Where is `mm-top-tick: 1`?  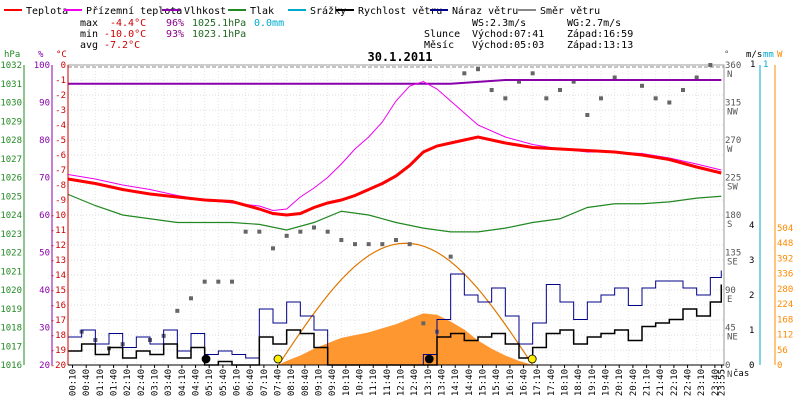 mm-top-tick: 1 is located at coordinates (765, 65).